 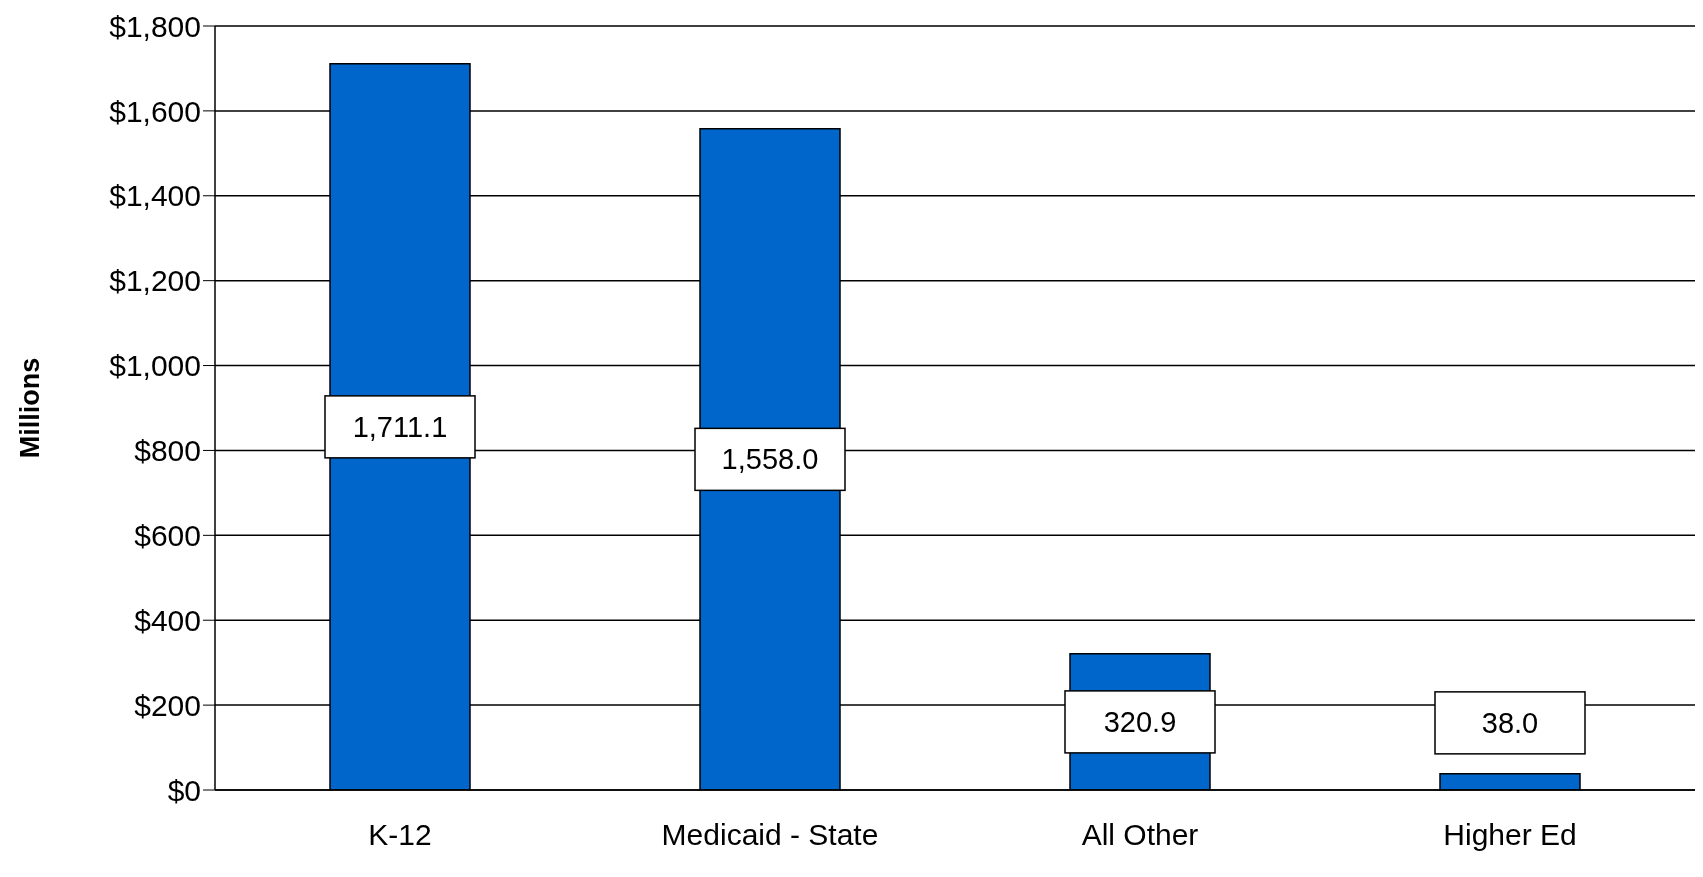 I want to click on label-box: 1,711.1, so click(x=400, y=427).